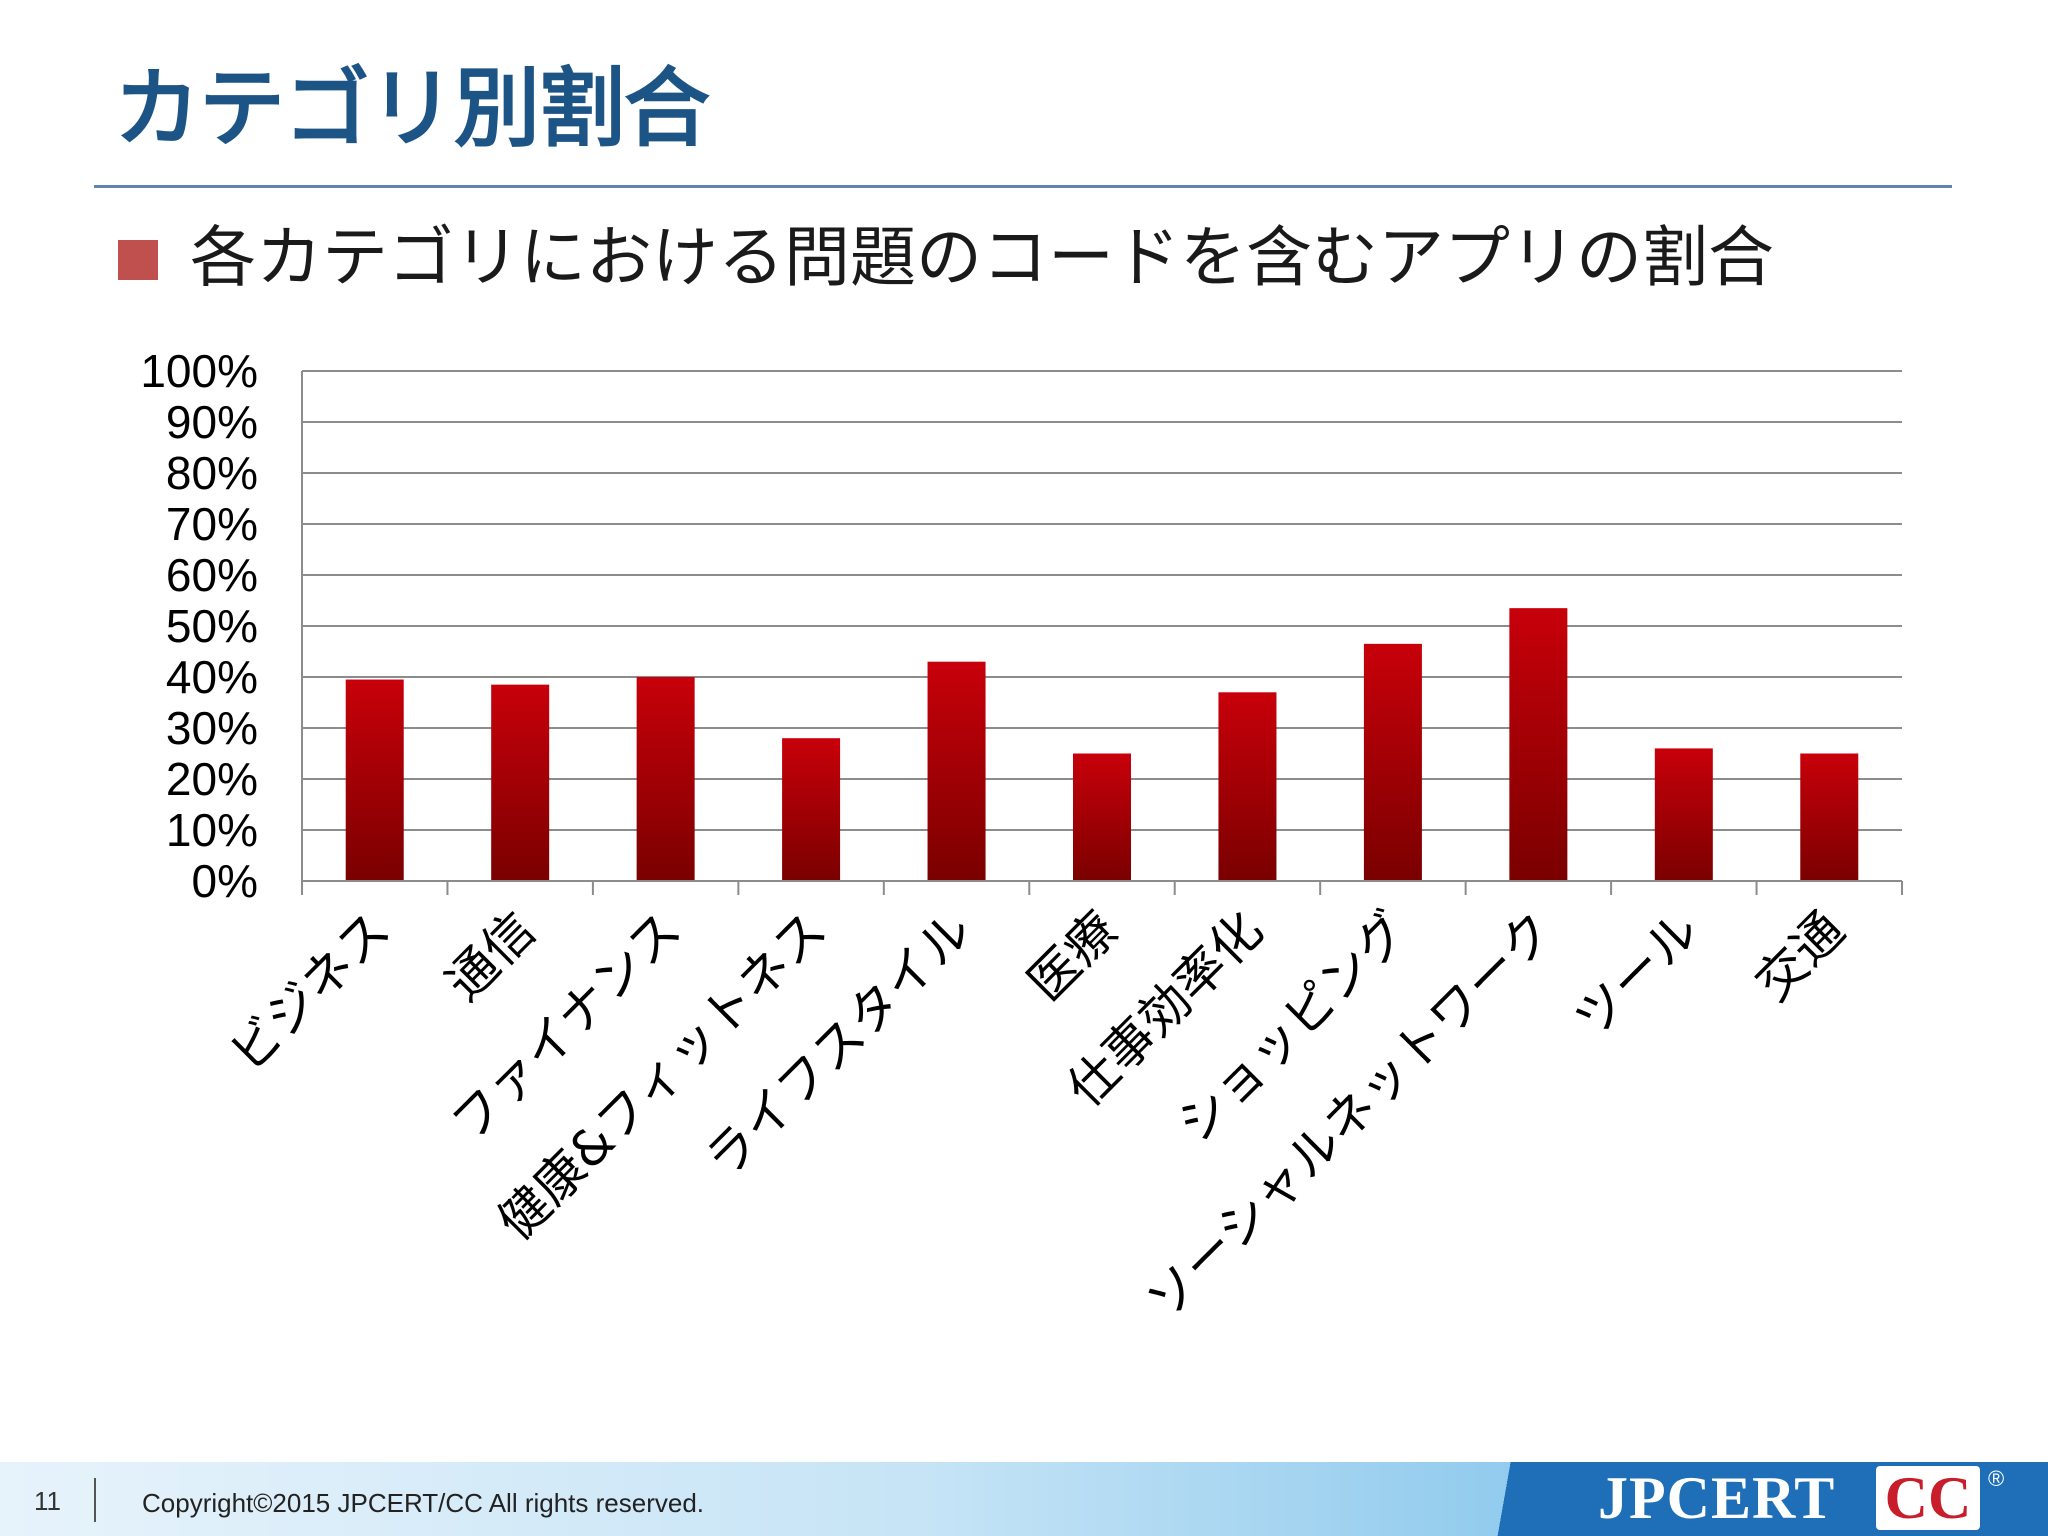  What do you see at coordinates (212, 830) in the screenshot?
I see `y-tick-label: 10%` at bounding box center [212, 830].